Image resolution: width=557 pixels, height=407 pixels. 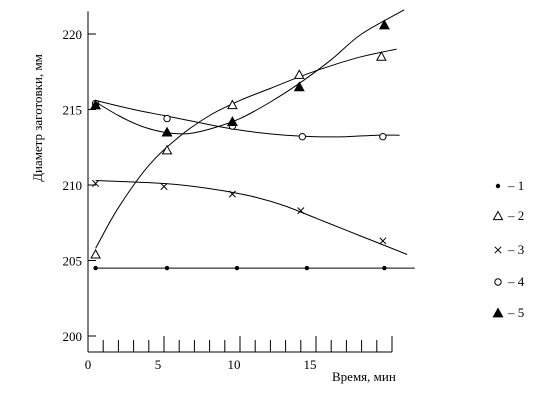 What do you see at coordinates (251, 217) in the screenshot?
I see `series-3-curve` at bounding box center [251, 217].